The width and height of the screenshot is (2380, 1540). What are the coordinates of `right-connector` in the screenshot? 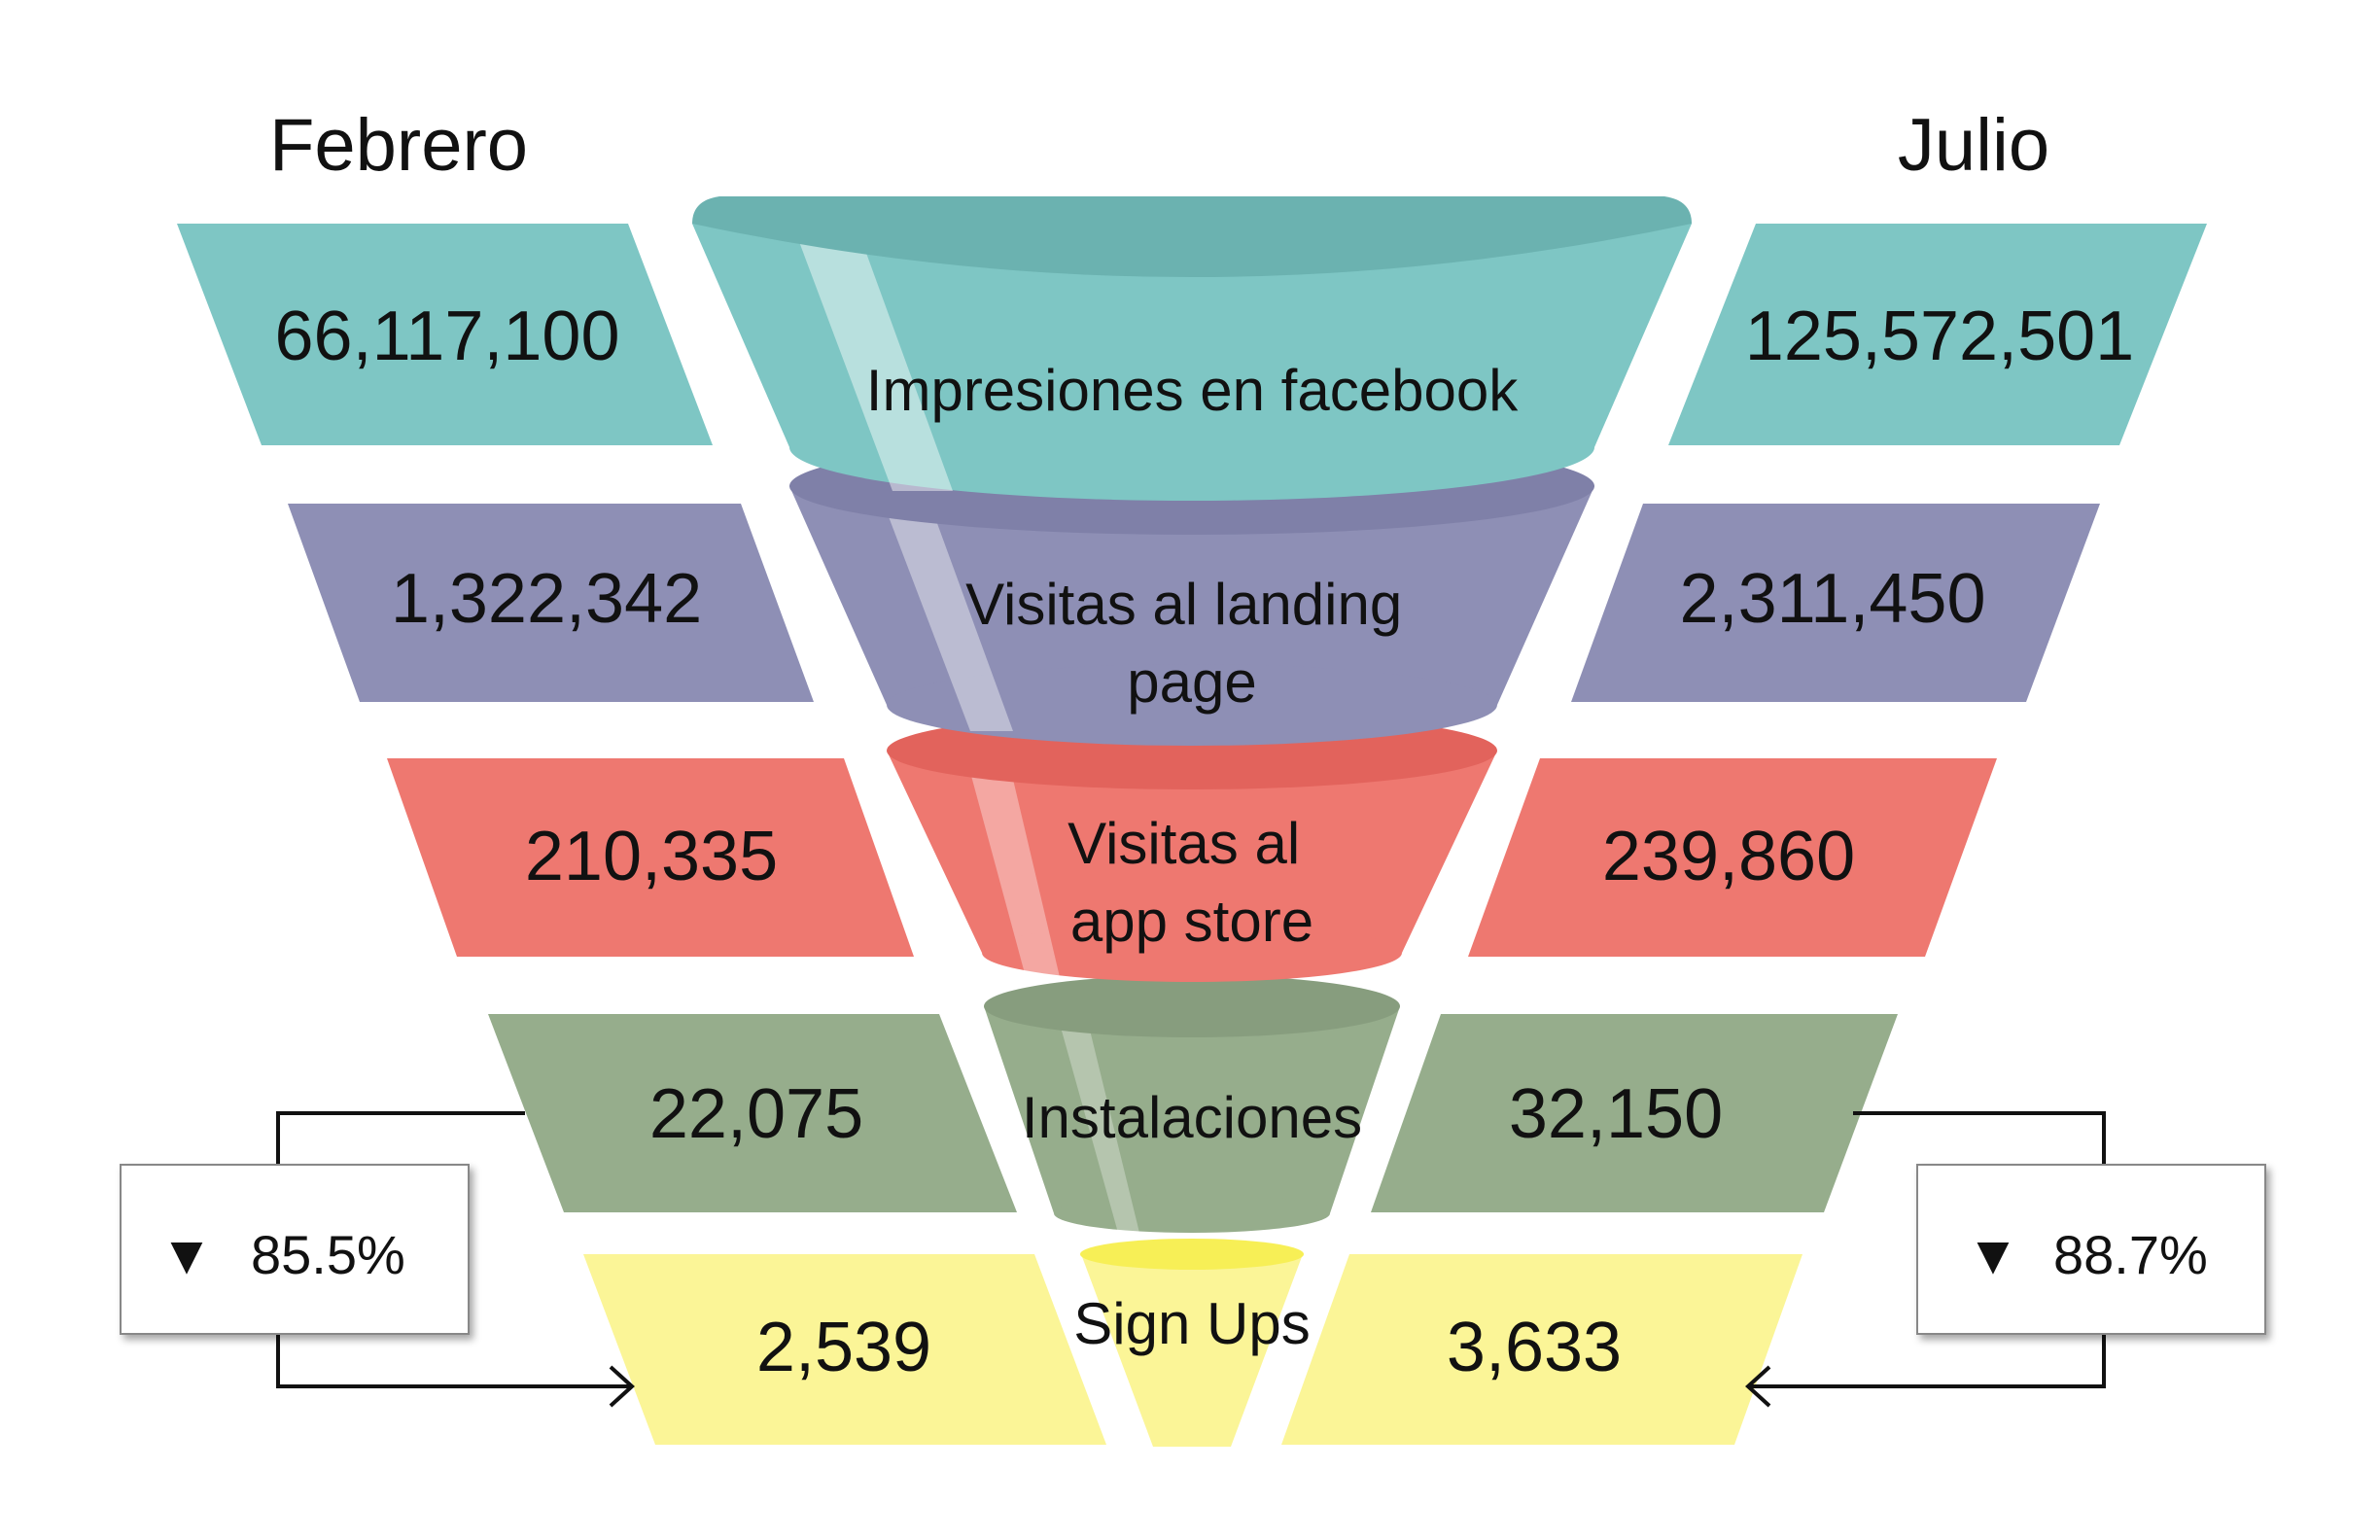 It's located at (1925, 1259).